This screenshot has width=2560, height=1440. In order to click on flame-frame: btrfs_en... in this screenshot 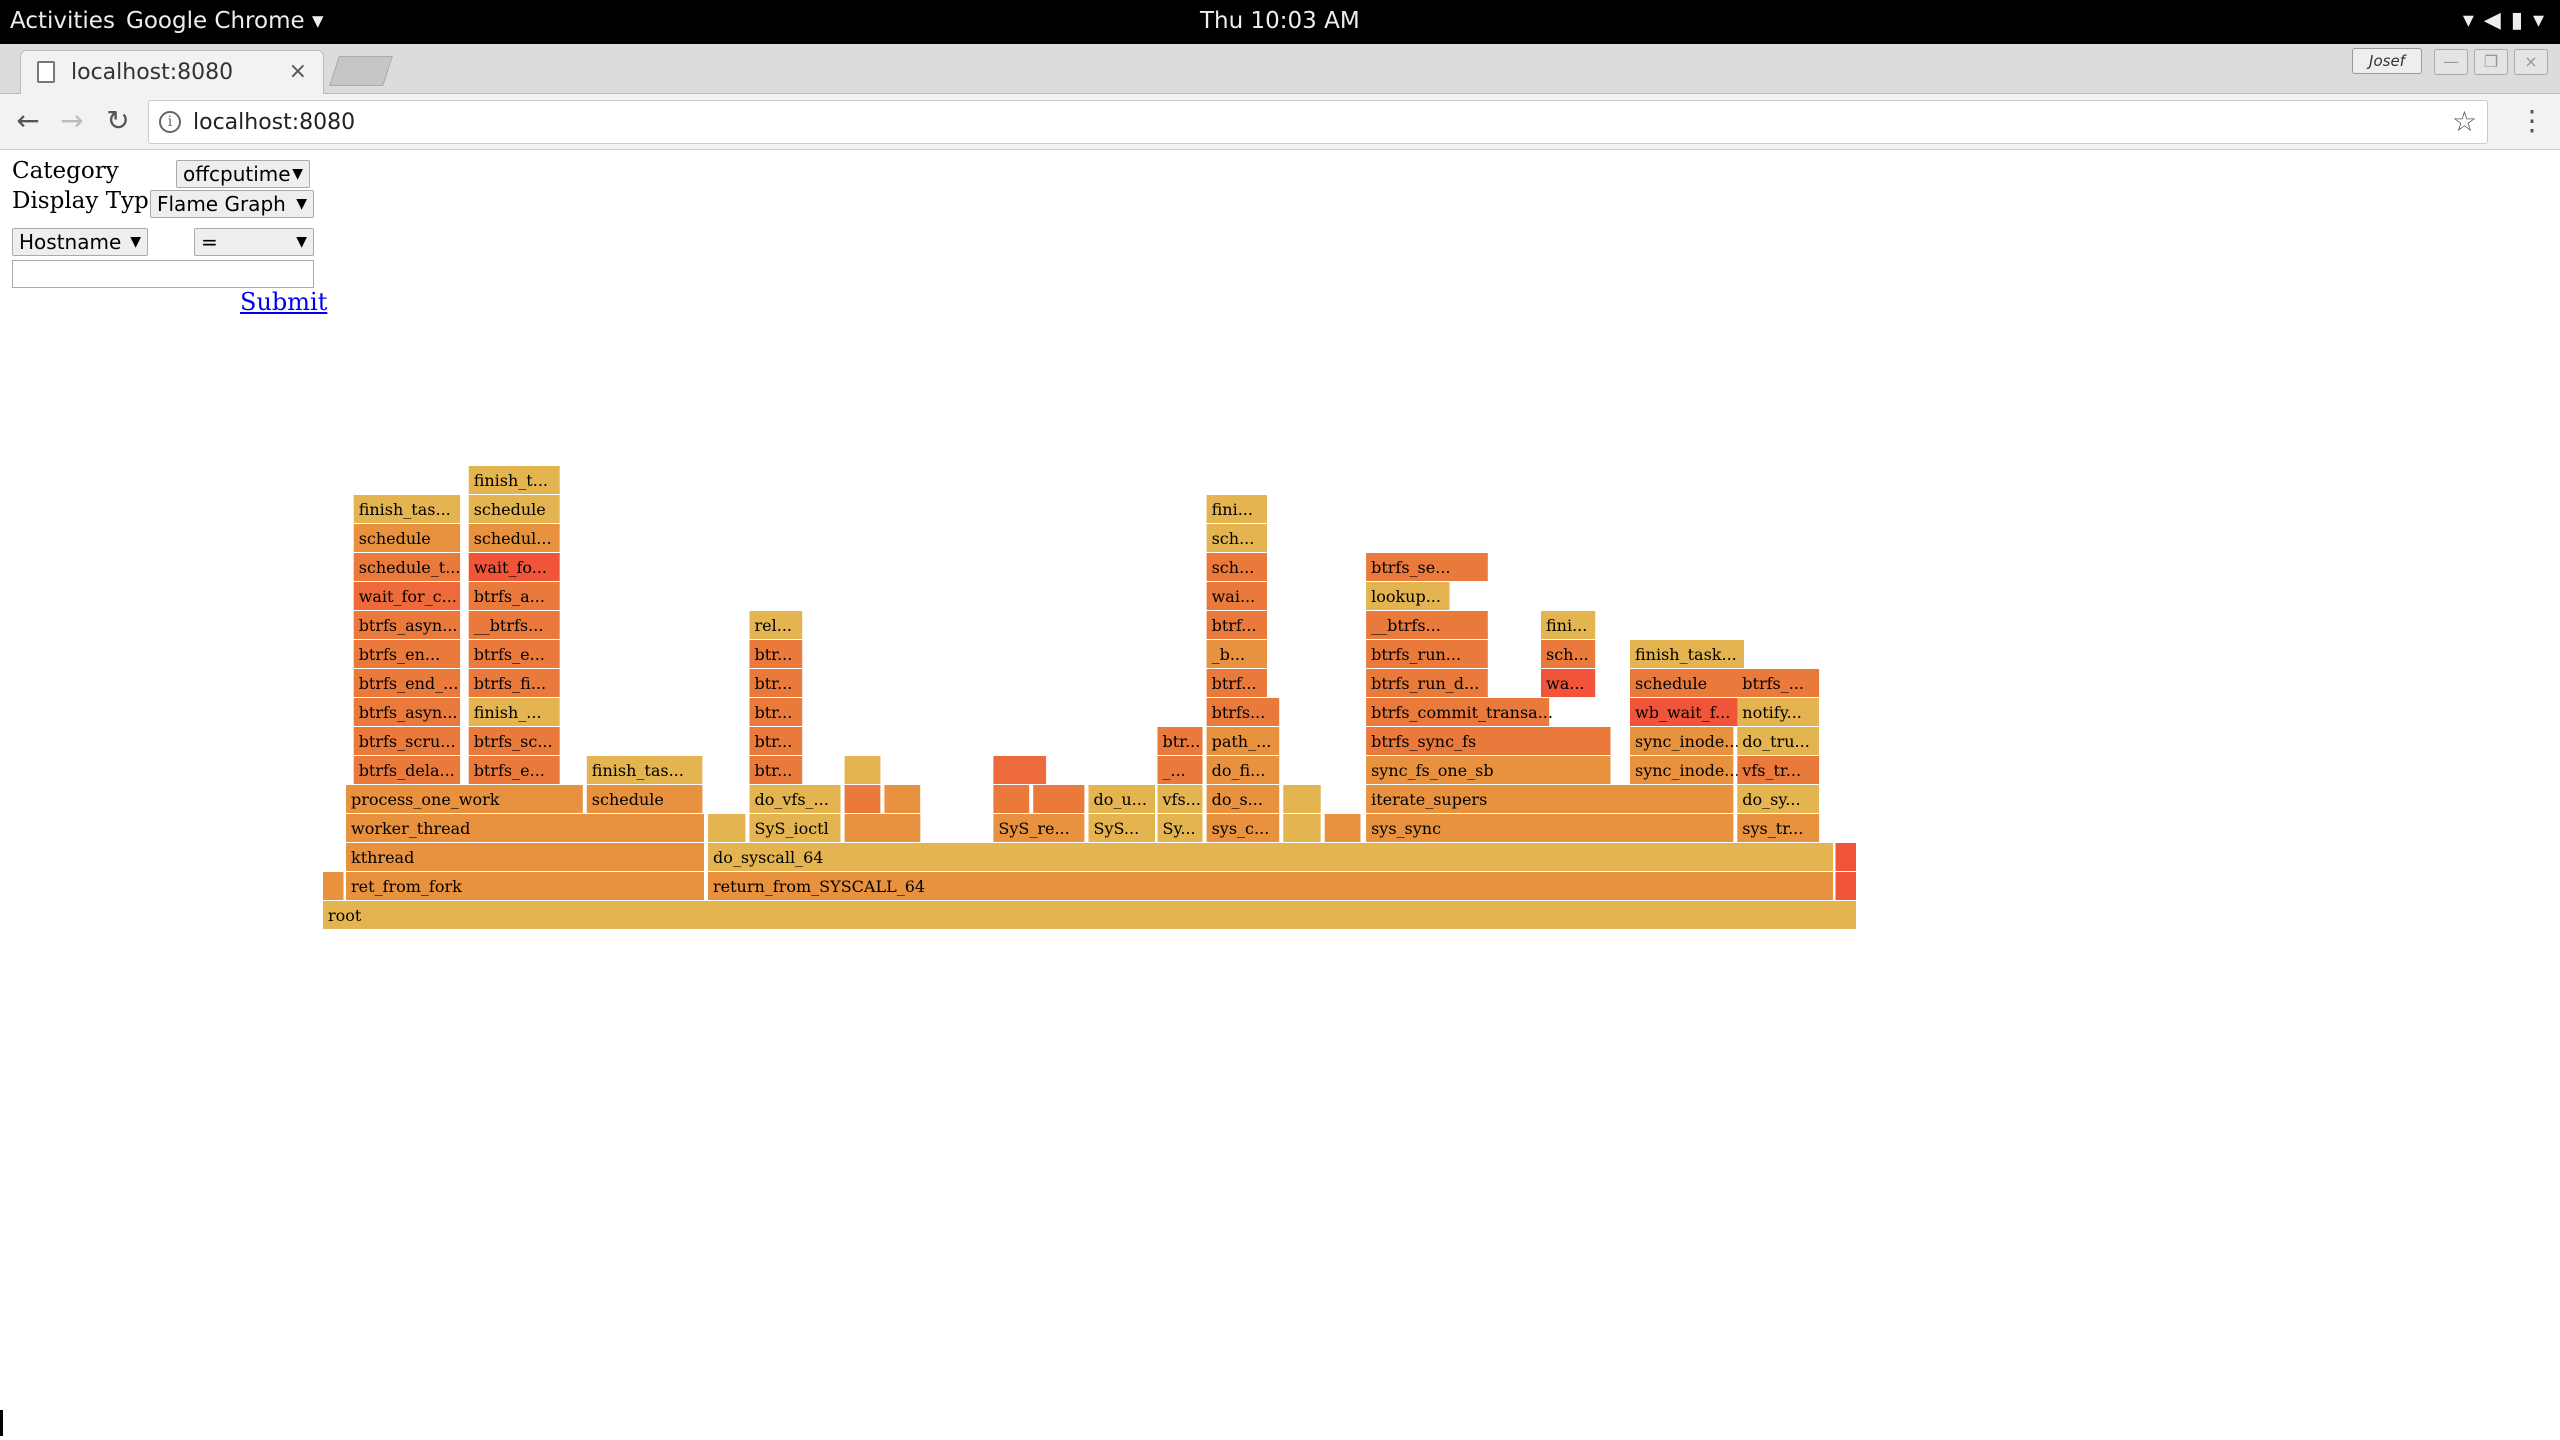, I will do `click(407, 654)`.